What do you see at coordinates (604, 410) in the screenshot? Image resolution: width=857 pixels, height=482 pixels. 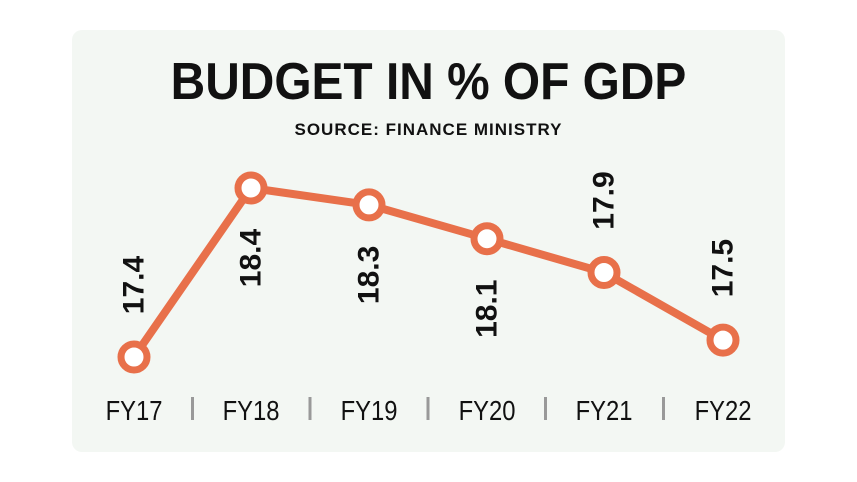 I see `x-tick-label: FY21` at bounding box center [604, 410].